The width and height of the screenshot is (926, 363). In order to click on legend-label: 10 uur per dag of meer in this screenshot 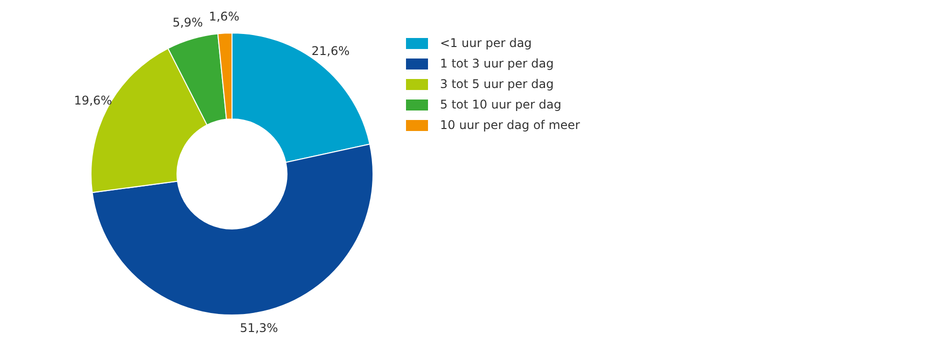, I will do `click(510, 125)`.